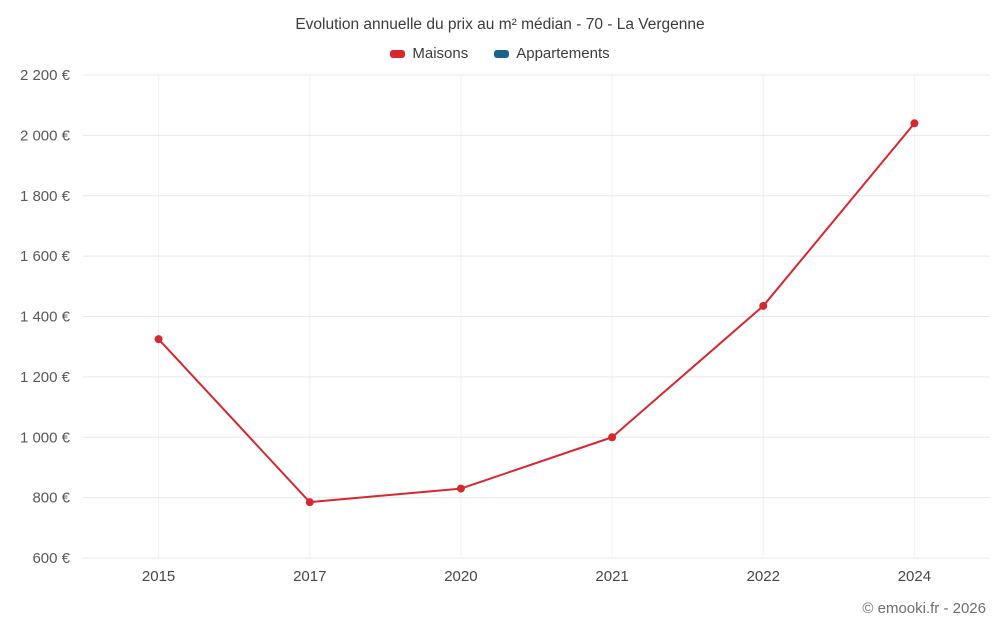  What do you see at coordinates (440, 53) in the screenshot?
I see `legend-label: Maisons` at bounding box center [440, 53].